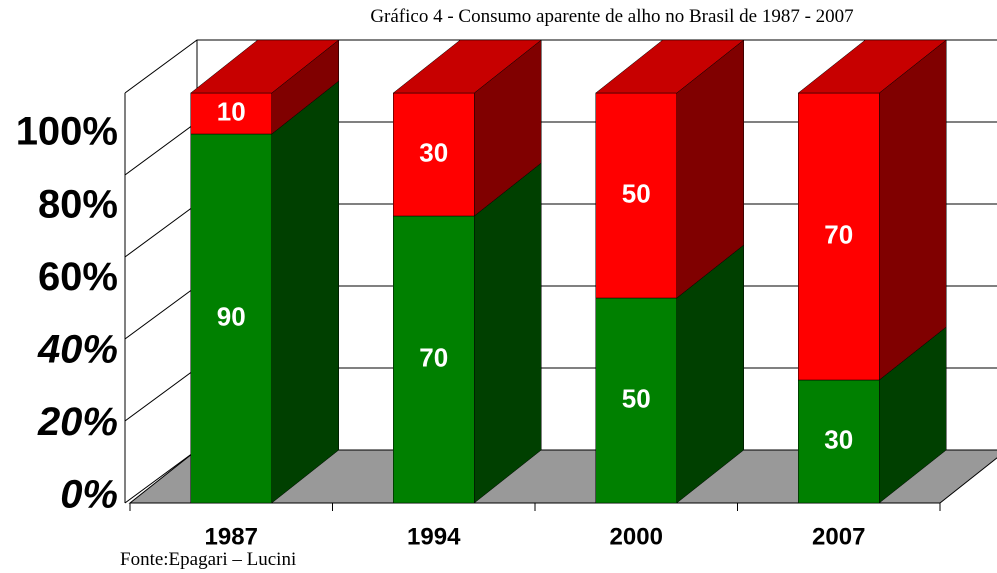 The height and width of the screenshot is (573, 997). I want to click on value-label: 10, so click(231, 111).